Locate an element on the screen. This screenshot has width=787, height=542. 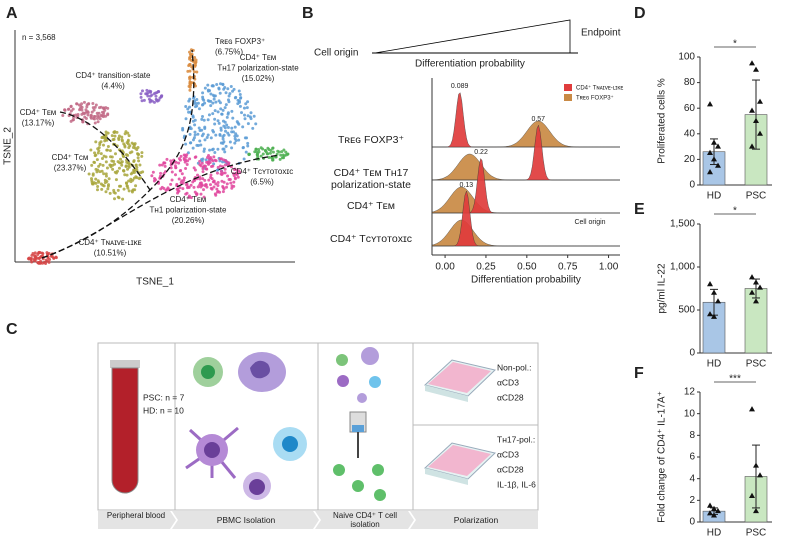
cell-count: n = 3,568 is located at coordinates (39, 37).